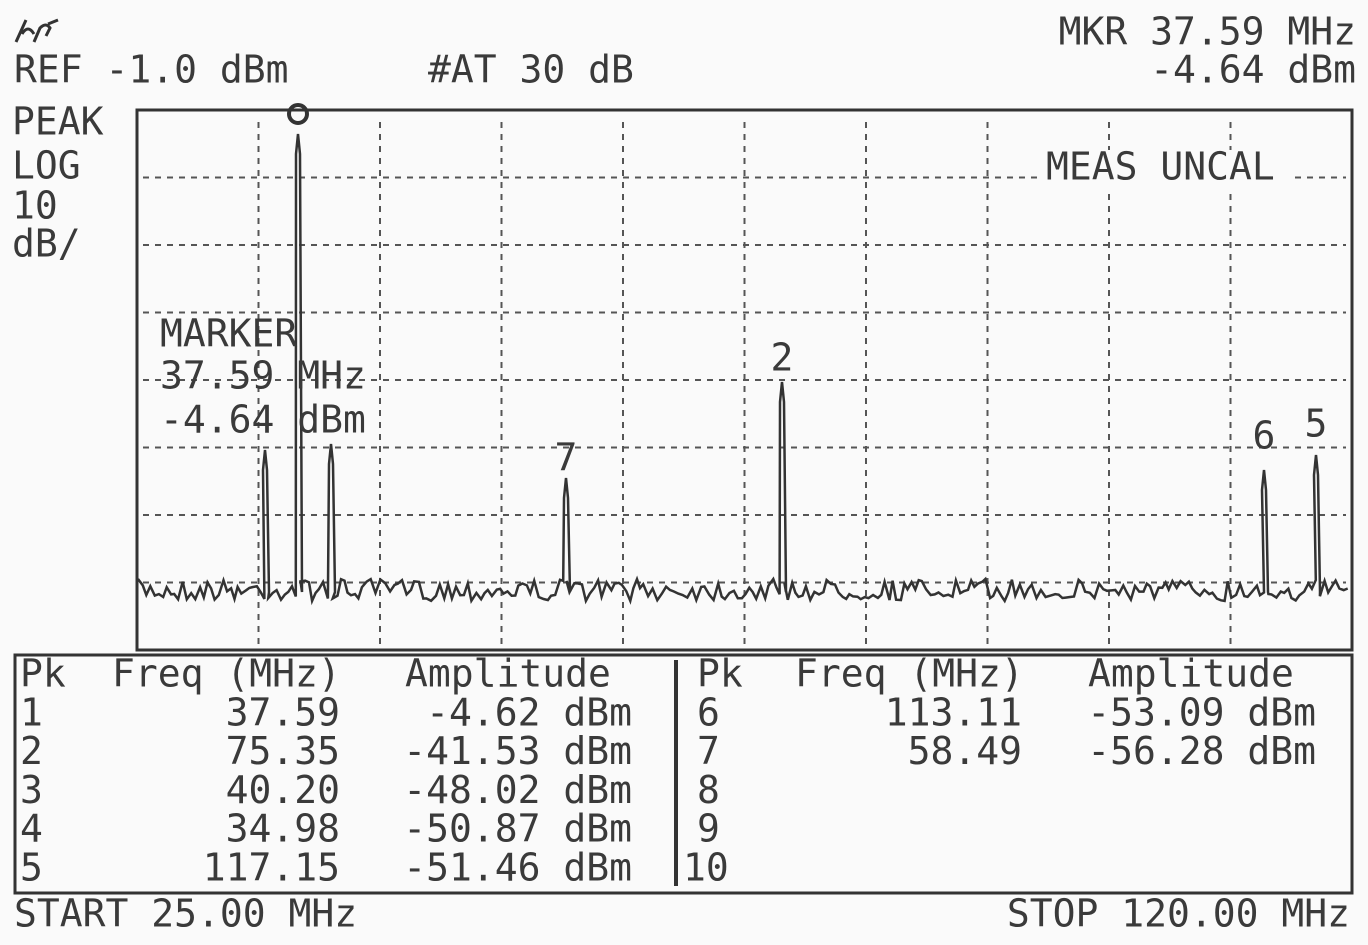 The image size is (1368, 945). I want to click on peak-label: 2, so click(782, 358).